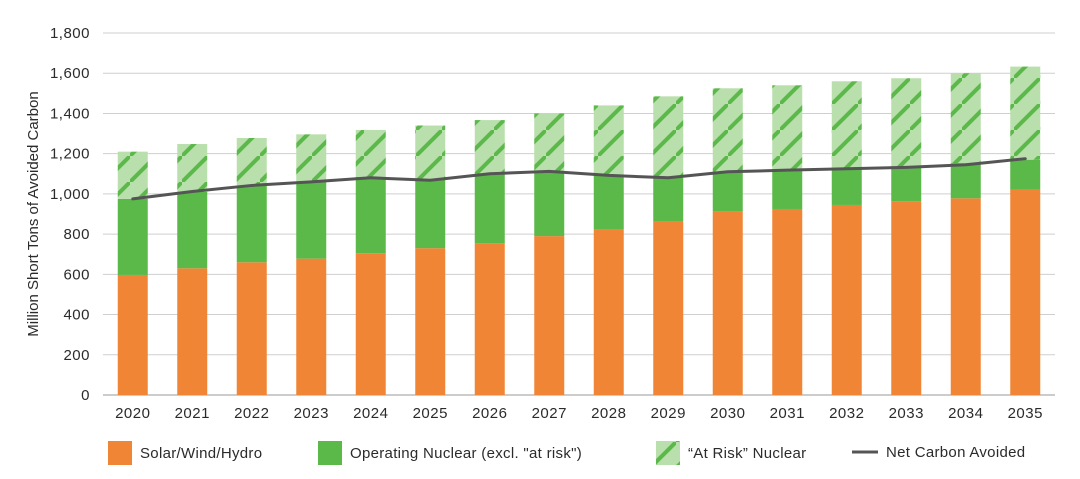 This screenshot has height=479, width=1080. Describe the element at coordinates (311, 413) in the screenshot. I see `x-tick-label: 2023` at that location.